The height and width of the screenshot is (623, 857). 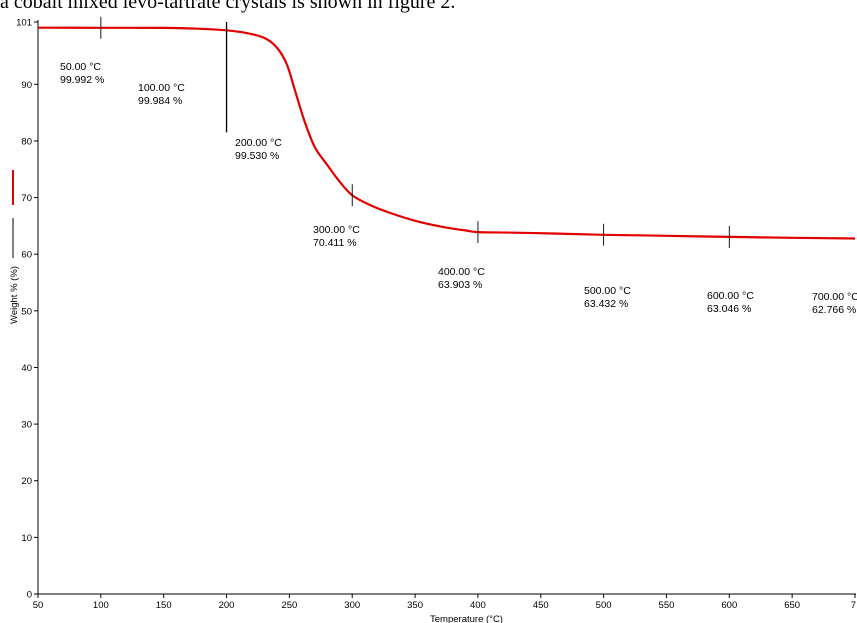 I want to click on annotation-temp: 700.00 °C, so click(x=834, y=297).